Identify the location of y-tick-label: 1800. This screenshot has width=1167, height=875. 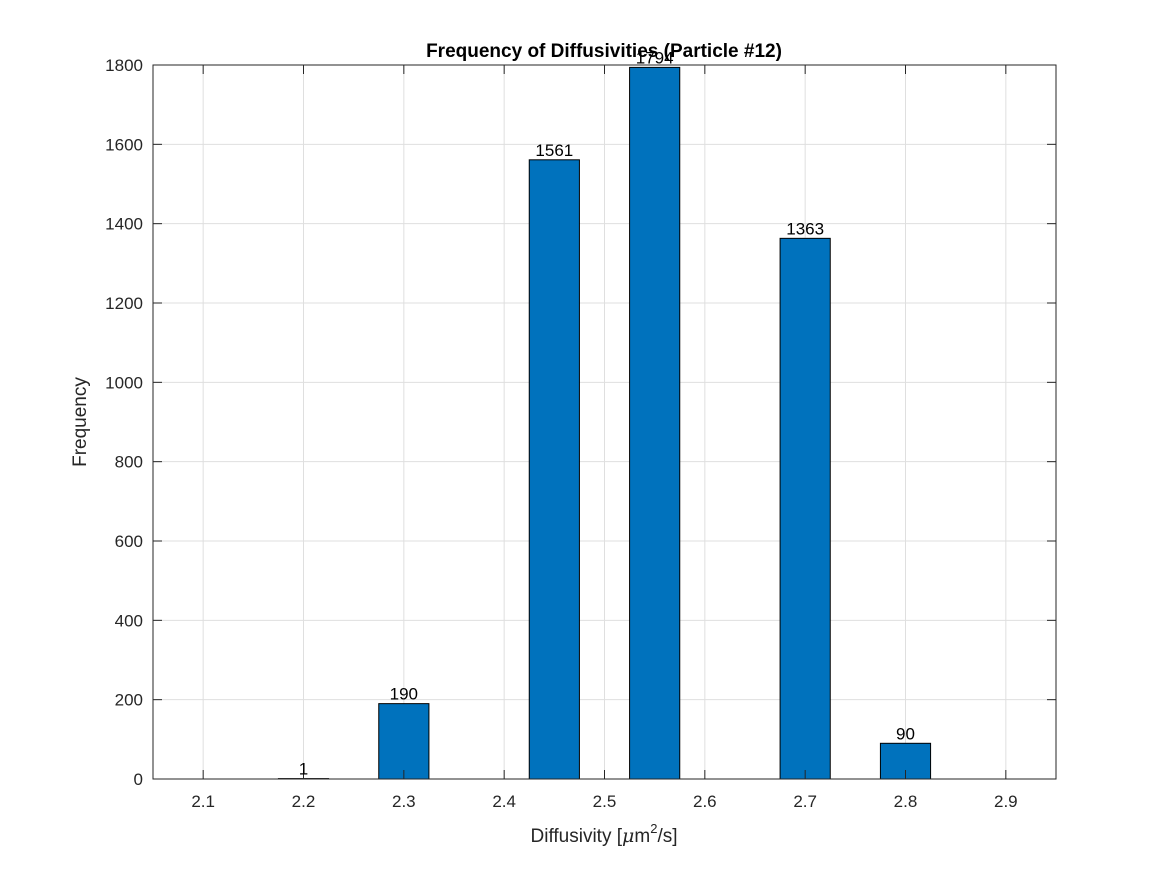
(124, 65).